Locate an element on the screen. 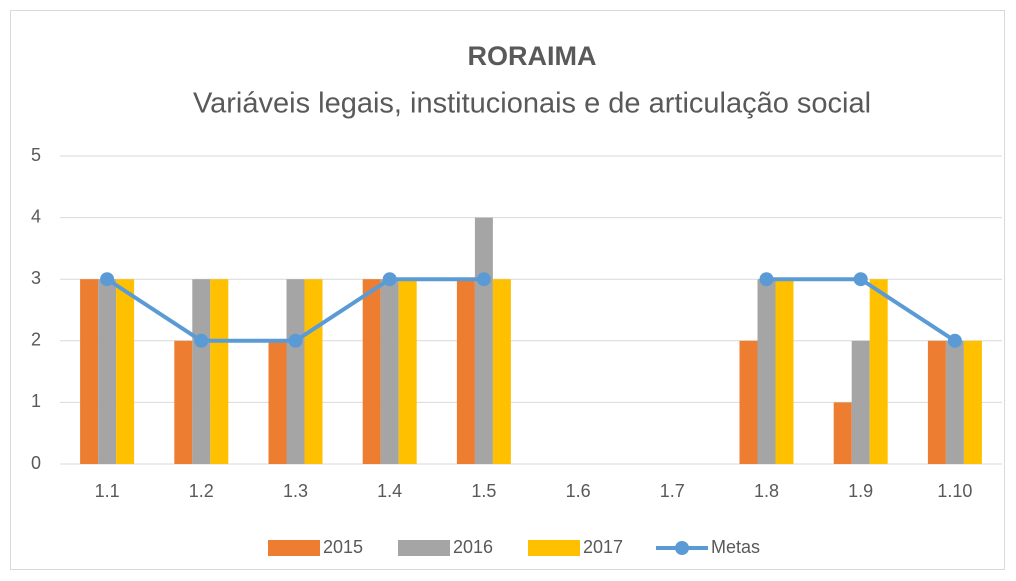 This screenshot has width=1016, height=581. x-tick-label: 1.9 is located at coordinates (860, 491).